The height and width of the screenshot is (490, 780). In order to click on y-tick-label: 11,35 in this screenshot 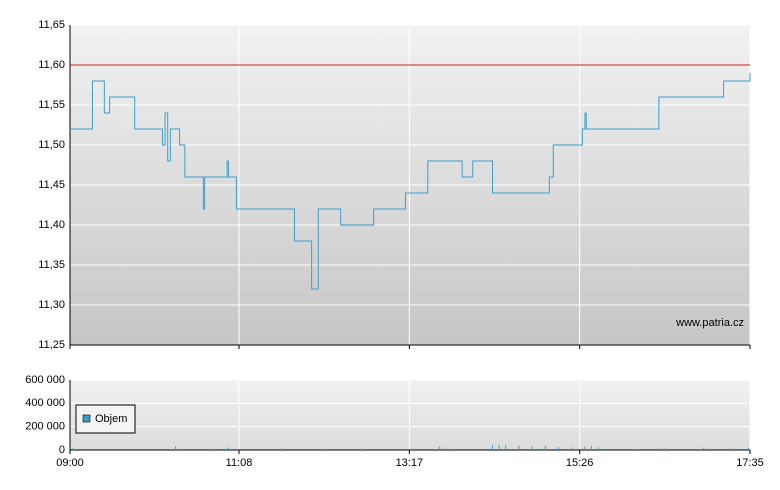, I will do `click(51, 265)`.